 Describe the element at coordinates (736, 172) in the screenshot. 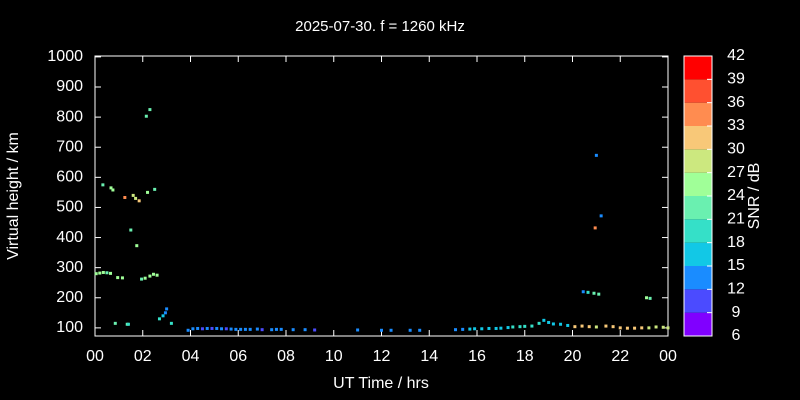

I see `colorbar-tick-label: 27` at that location.